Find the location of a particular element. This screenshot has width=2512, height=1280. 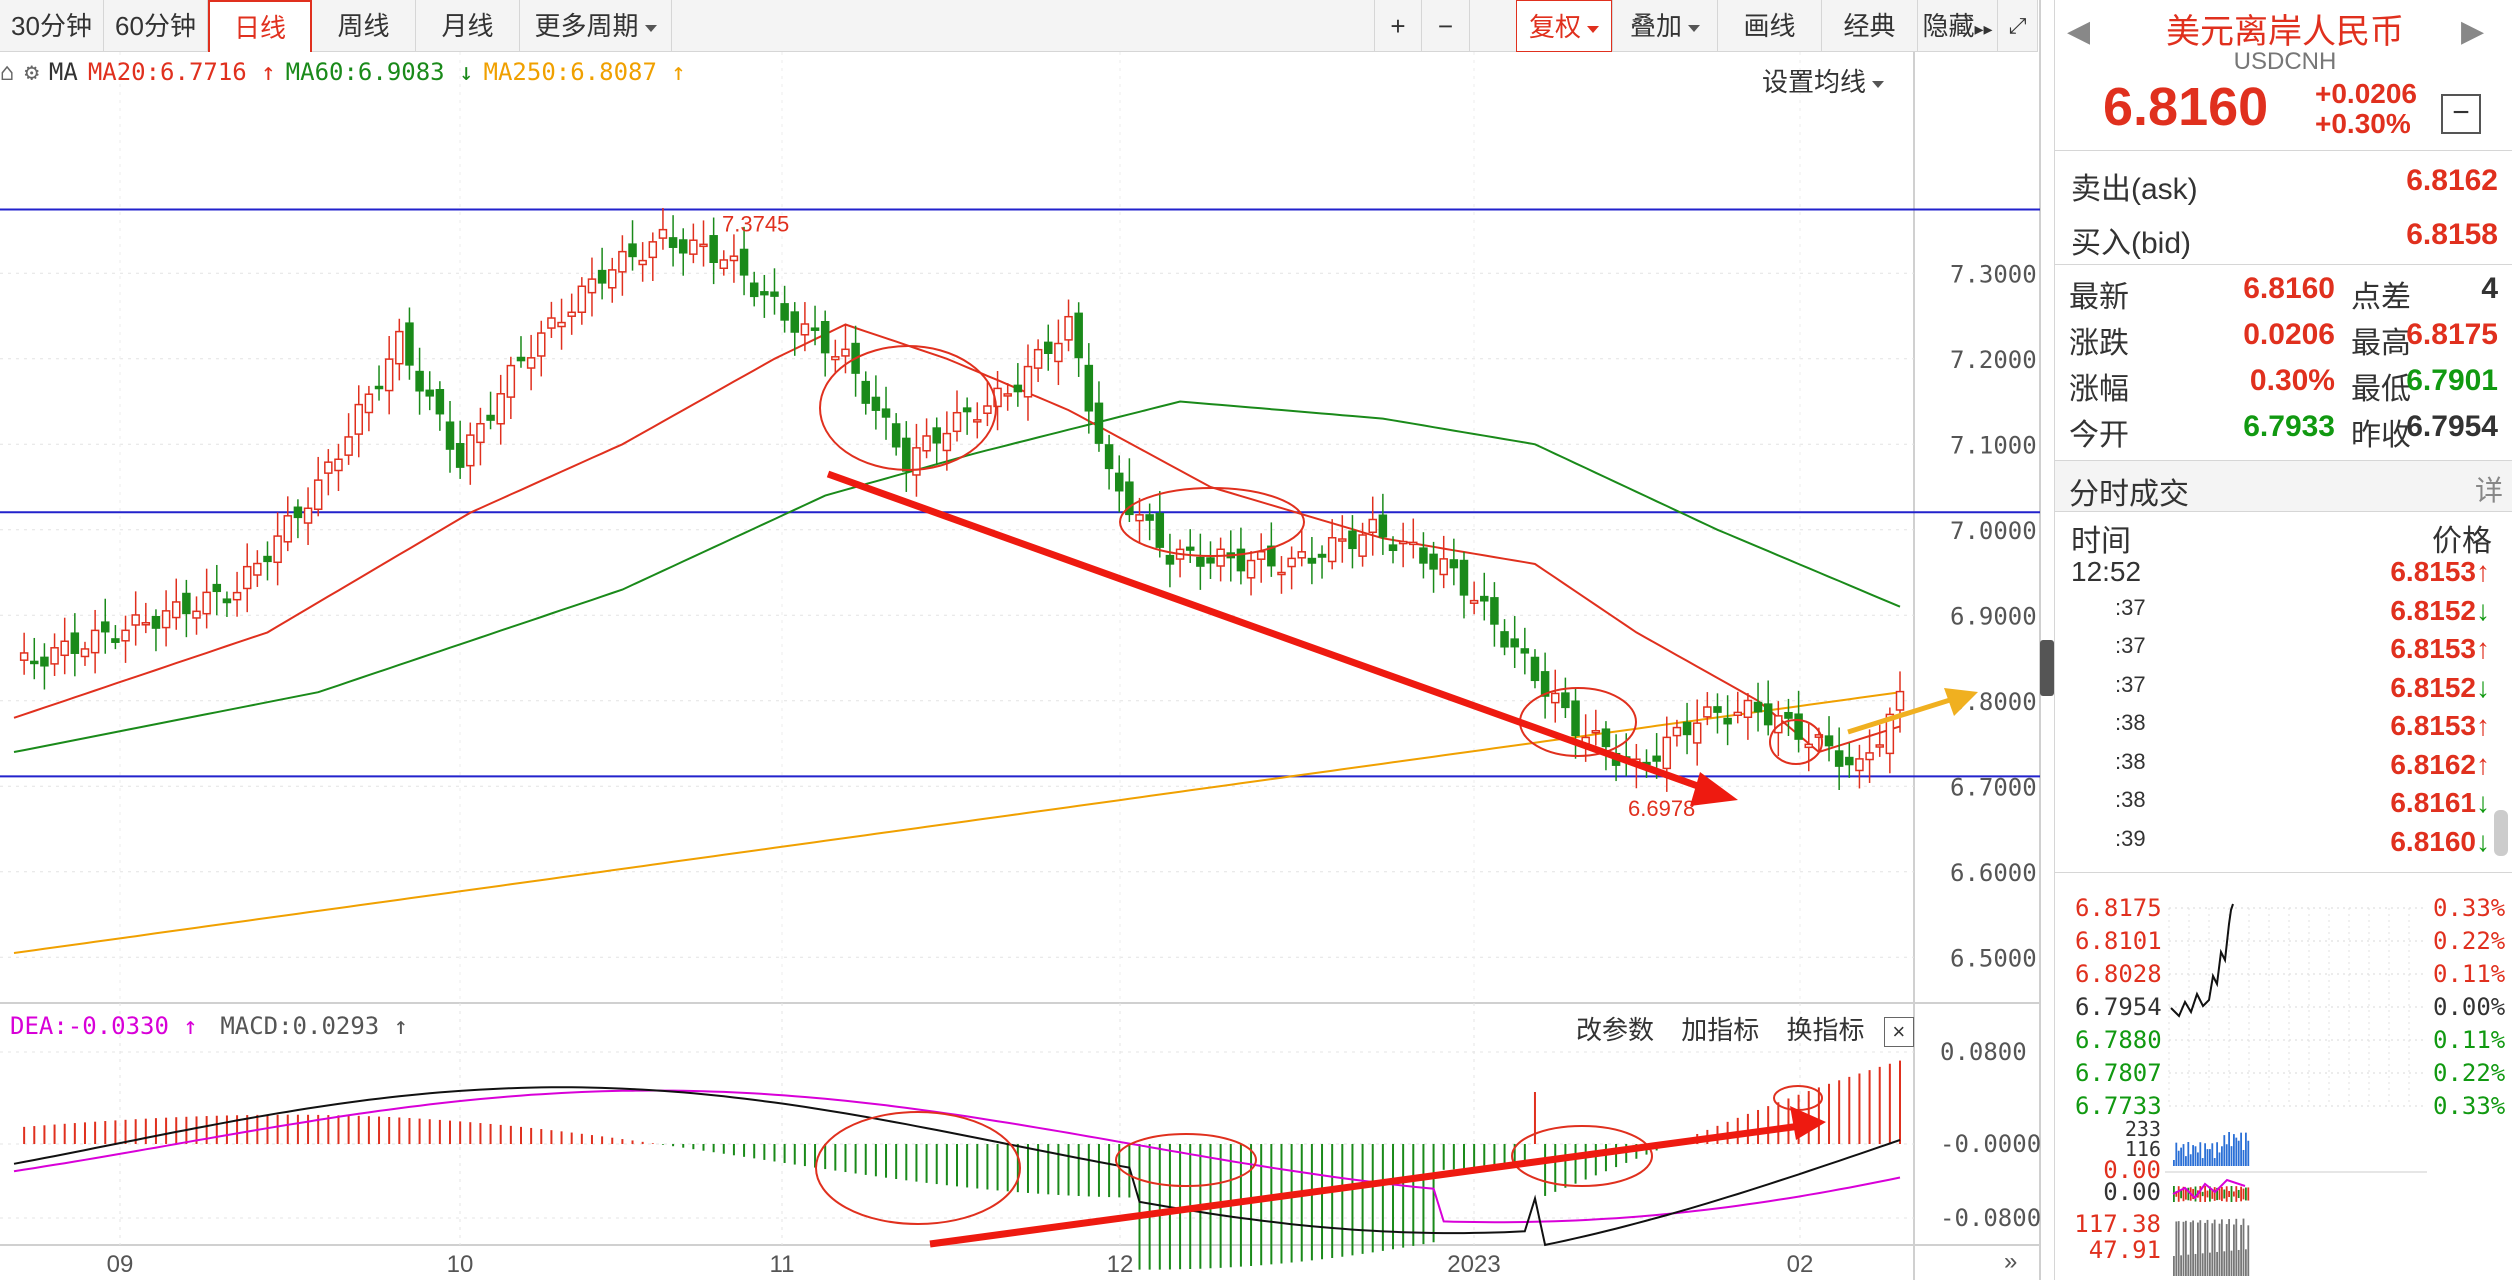

ticks-detail-button: 详 is located at coordinates (2488, 490).